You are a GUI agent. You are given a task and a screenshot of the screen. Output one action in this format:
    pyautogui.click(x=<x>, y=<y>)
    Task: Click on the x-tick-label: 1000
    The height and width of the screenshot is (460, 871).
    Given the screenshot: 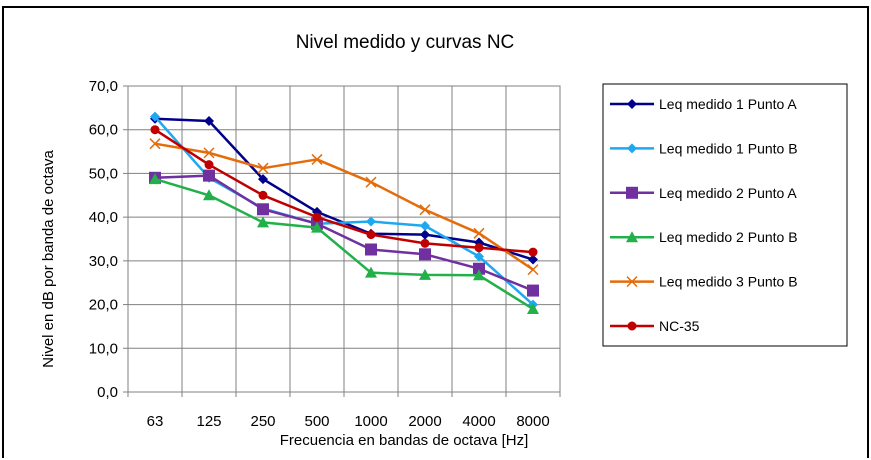 What is the action you would take?
    pyautogui.click(x=370, y=421)
    